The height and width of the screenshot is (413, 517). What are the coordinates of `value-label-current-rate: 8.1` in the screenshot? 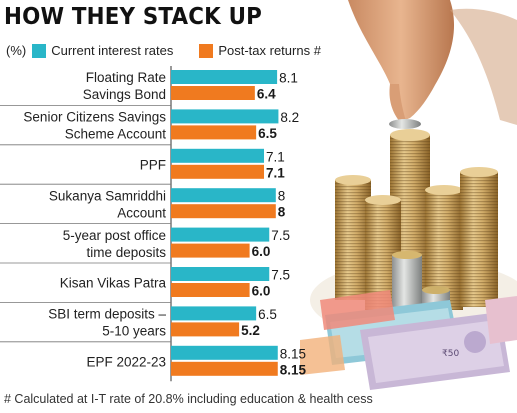 It's located at (288, 78).